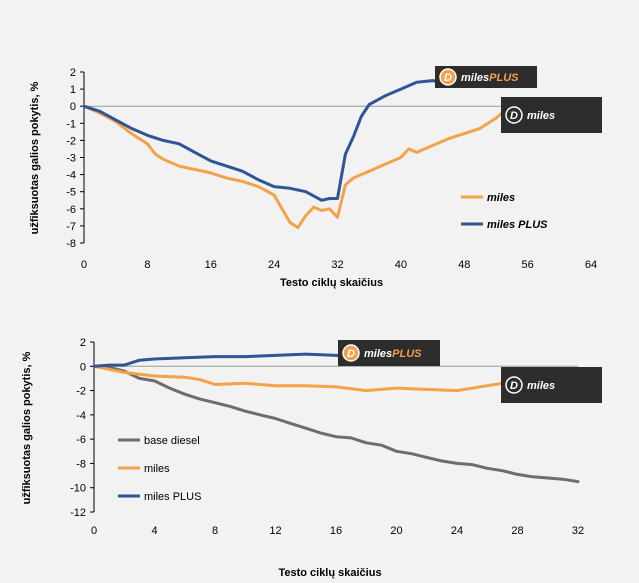 This screenshot has height=583, width=639. What do you see at coordinates (71, 159) in the screenshot?
I see `y-tick-label: -3` at bounding box center [71, 159].